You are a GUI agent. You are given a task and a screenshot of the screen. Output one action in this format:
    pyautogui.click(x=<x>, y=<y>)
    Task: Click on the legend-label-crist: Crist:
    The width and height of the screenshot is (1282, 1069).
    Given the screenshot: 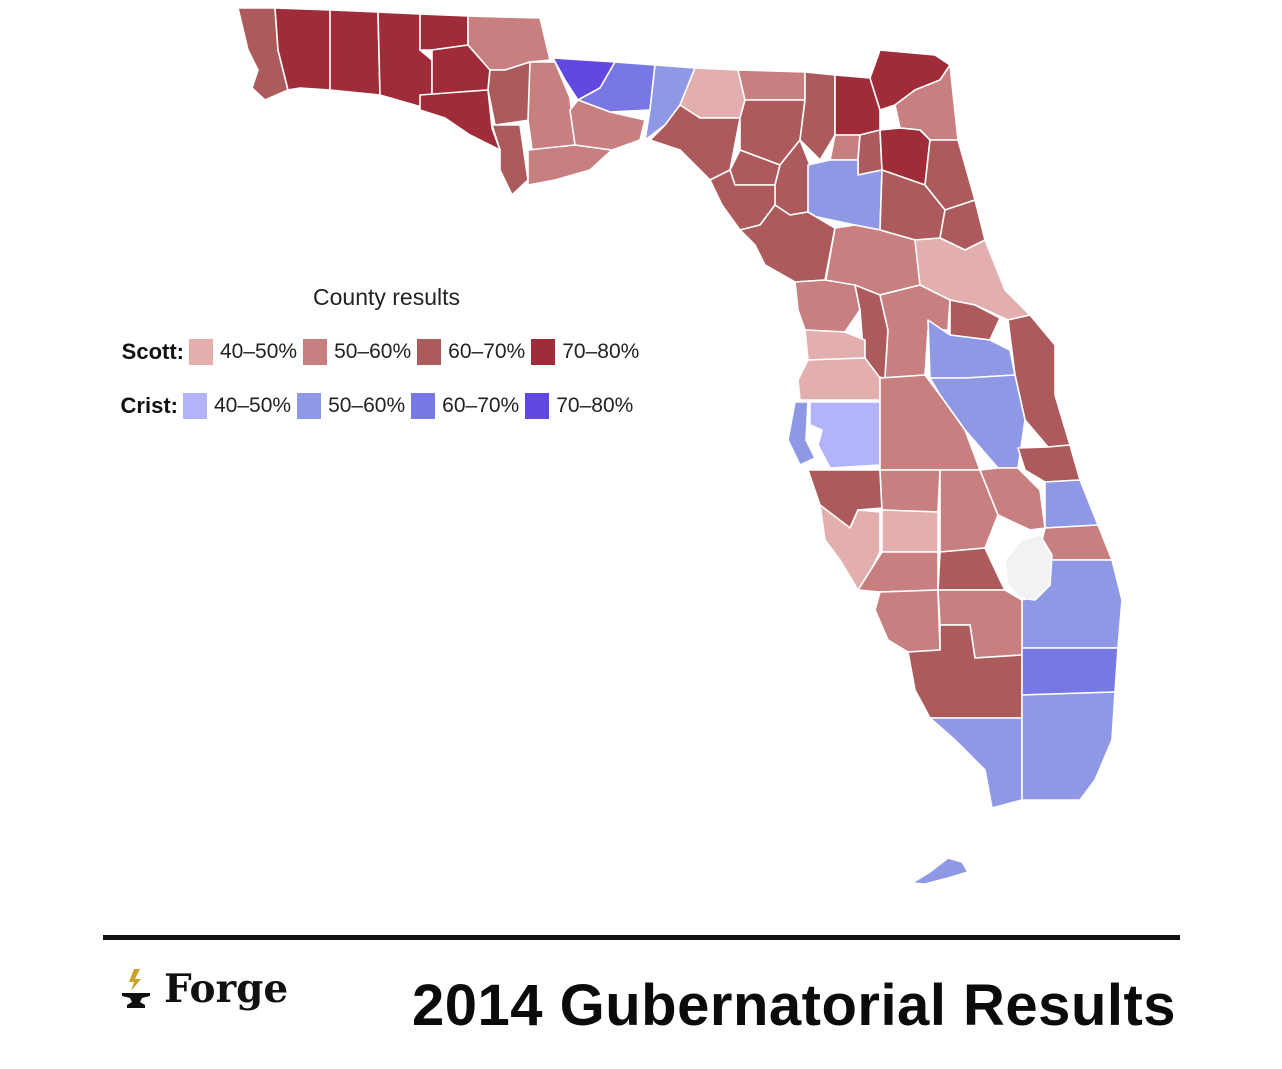 What is the action you would take?
    pyautogui.click(x=149, y=405)
    